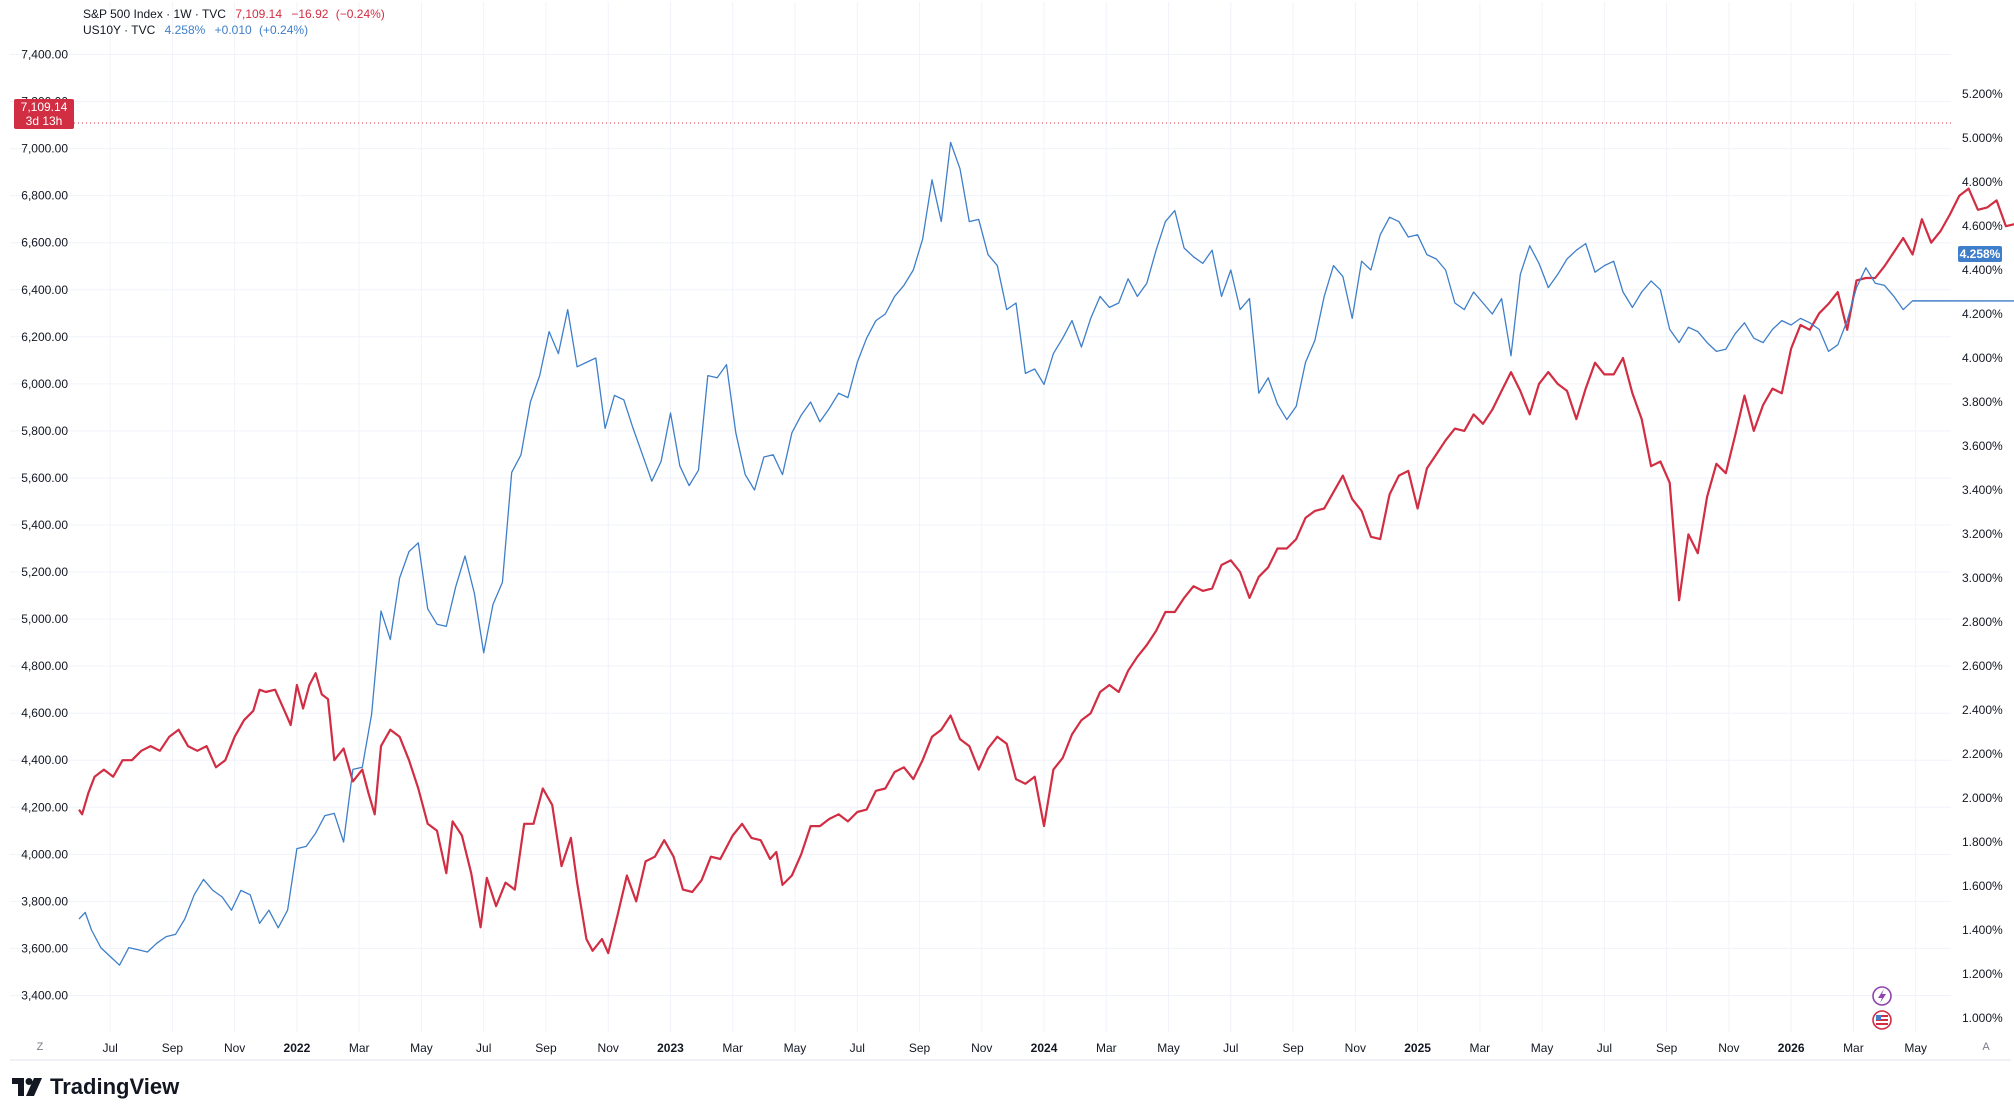 Image resolution: width=2014 pixels, height=1117 pixels. What do you see at coordinates (1982, 226) in the screenshot?
I see `right-axis-tick-label: 4.600%` at bounding box center [1982, 226].